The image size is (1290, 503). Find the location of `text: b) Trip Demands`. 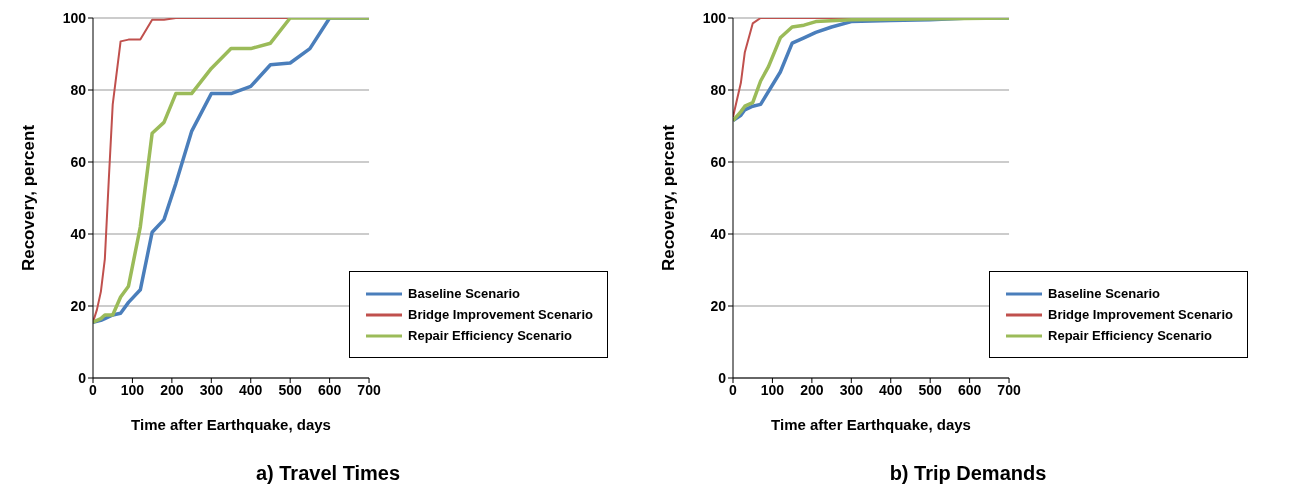

text: b) Trip Demands is located at coordinates (968, 473).